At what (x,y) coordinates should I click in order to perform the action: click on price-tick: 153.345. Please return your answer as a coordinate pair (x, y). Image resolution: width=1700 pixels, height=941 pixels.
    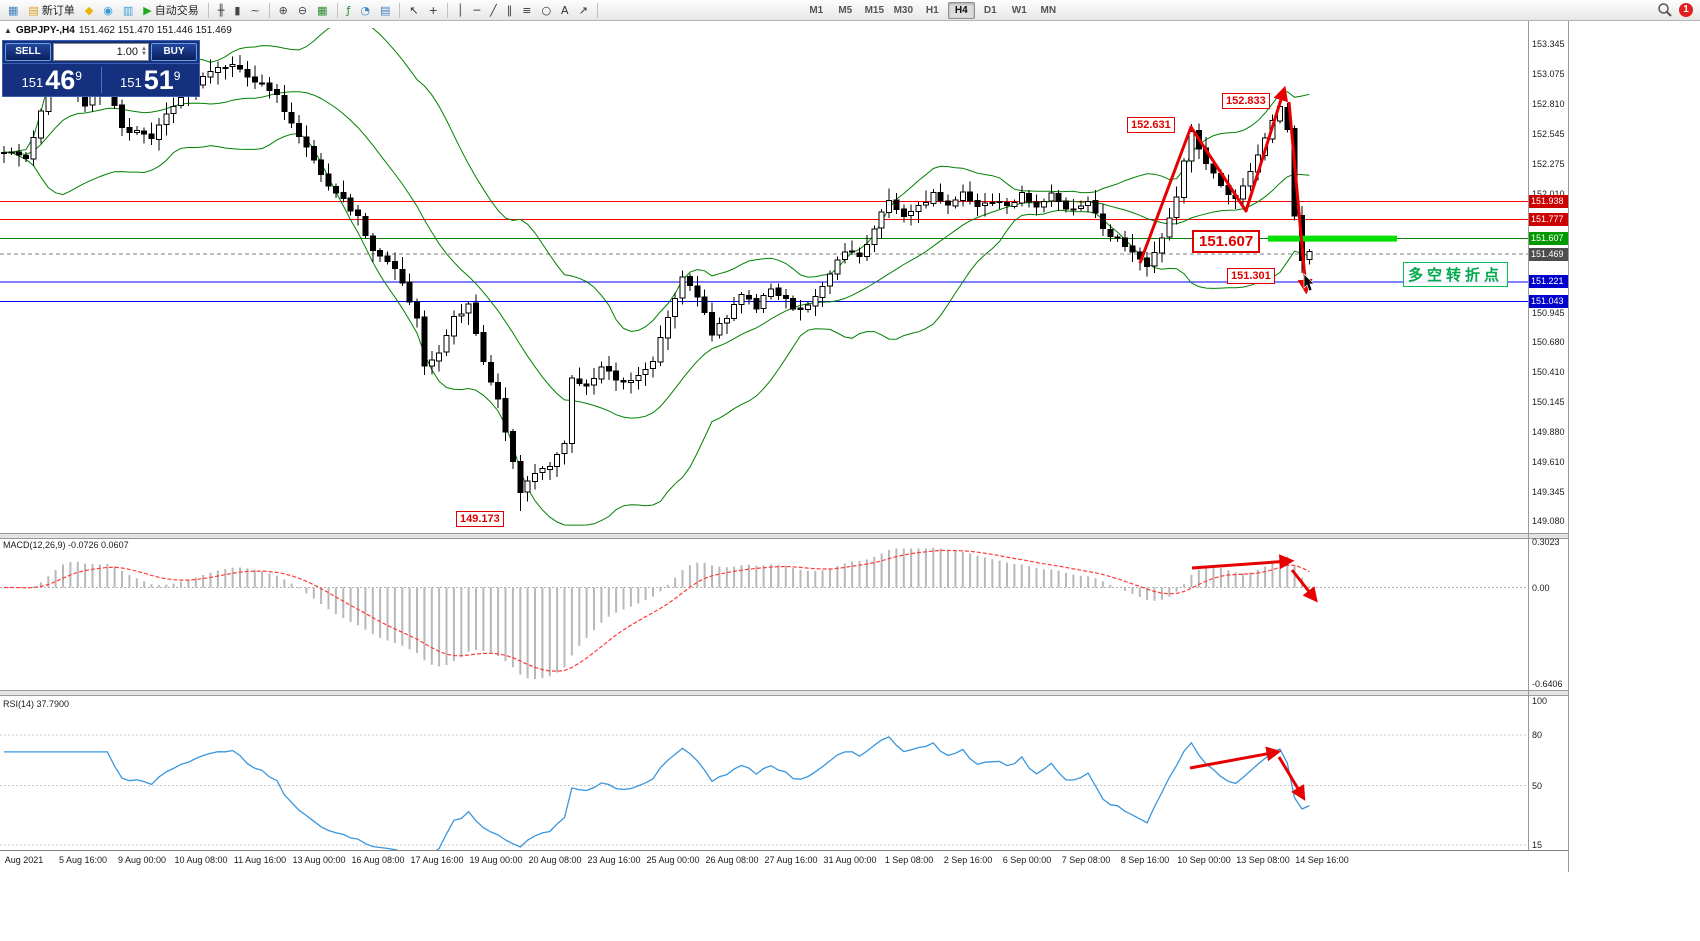
    Looking at the image, I should click on (1548, 44).